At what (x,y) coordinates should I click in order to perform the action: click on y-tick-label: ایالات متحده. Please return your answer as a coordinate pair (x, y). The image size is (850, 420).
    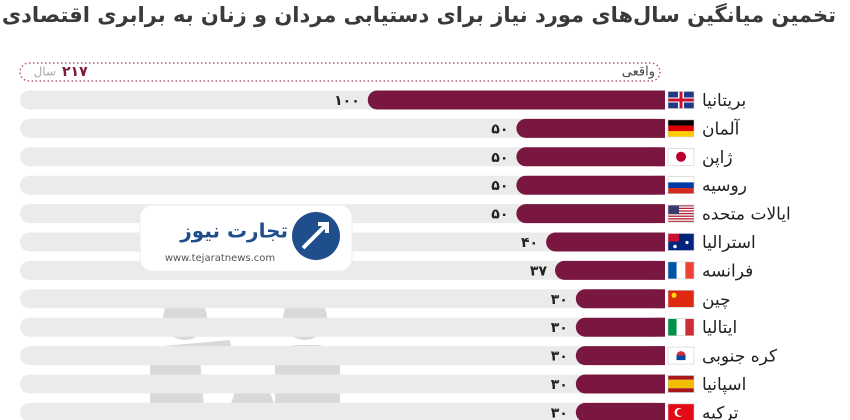
    Looking at the image, I should click on (746, 215).